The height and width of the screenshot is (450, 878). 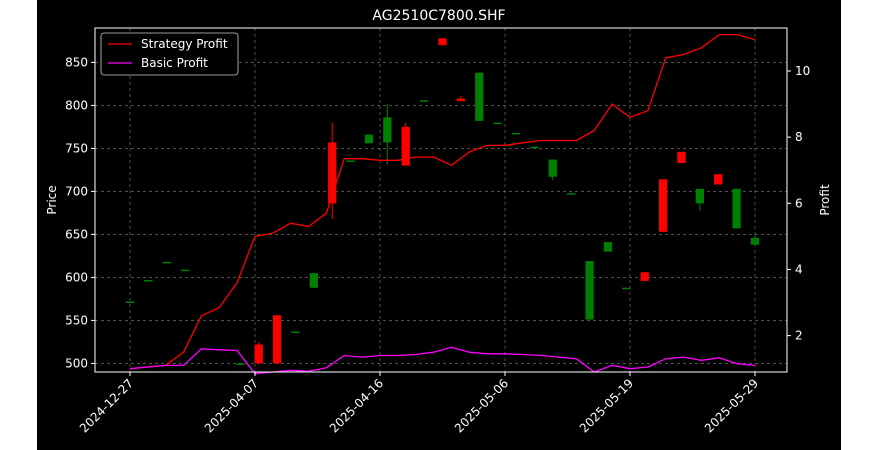 What do you see at coordinates (802, 71) in the screenshot?
I see `y-right-tick-label: 10` at bounding box center [802, 71].